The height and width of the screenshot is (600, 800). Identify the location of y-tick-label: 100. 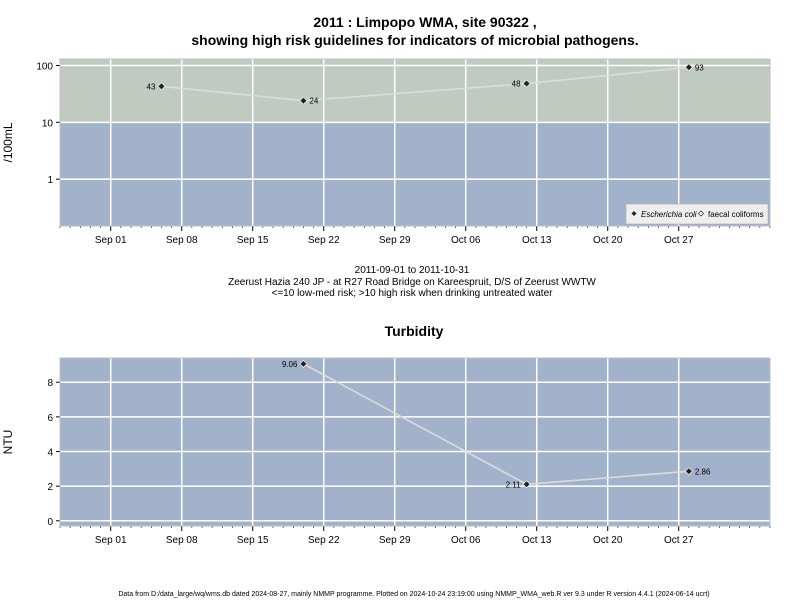
(44, 66).